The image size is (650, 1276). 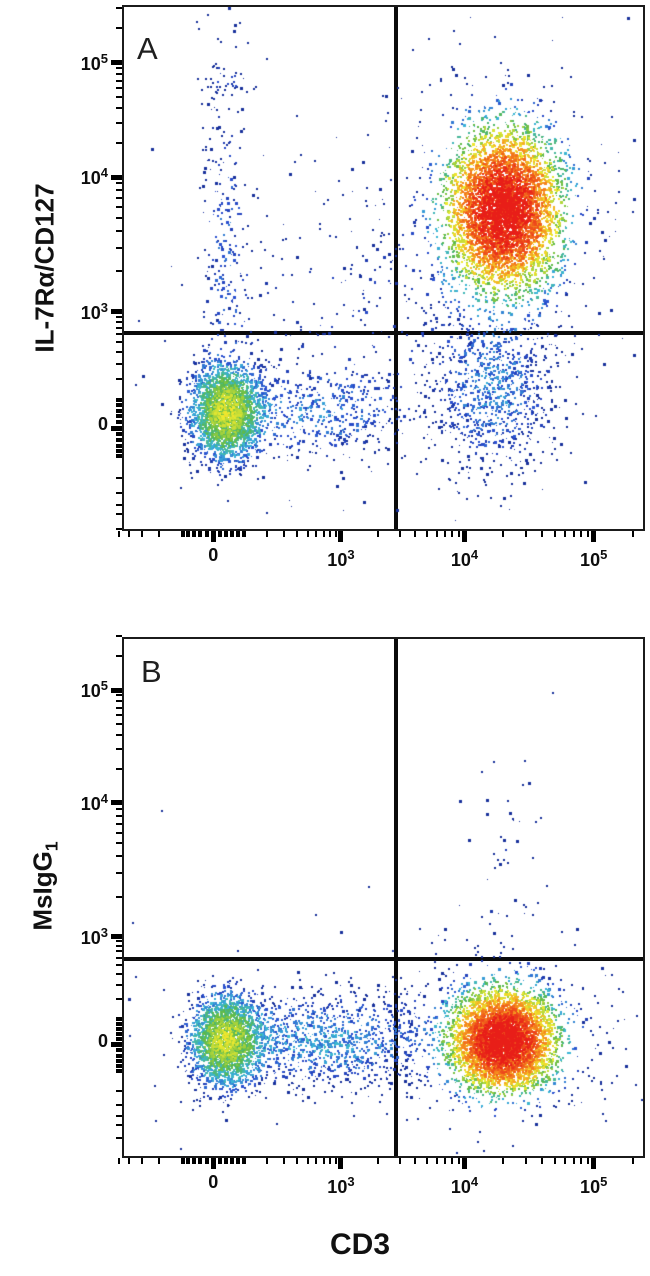 What do you see at coordinates (44, 268) in the screenshot?
I see `y-axis-title-a: IL-7Rα/CD127` at bounding box center [44, 268].